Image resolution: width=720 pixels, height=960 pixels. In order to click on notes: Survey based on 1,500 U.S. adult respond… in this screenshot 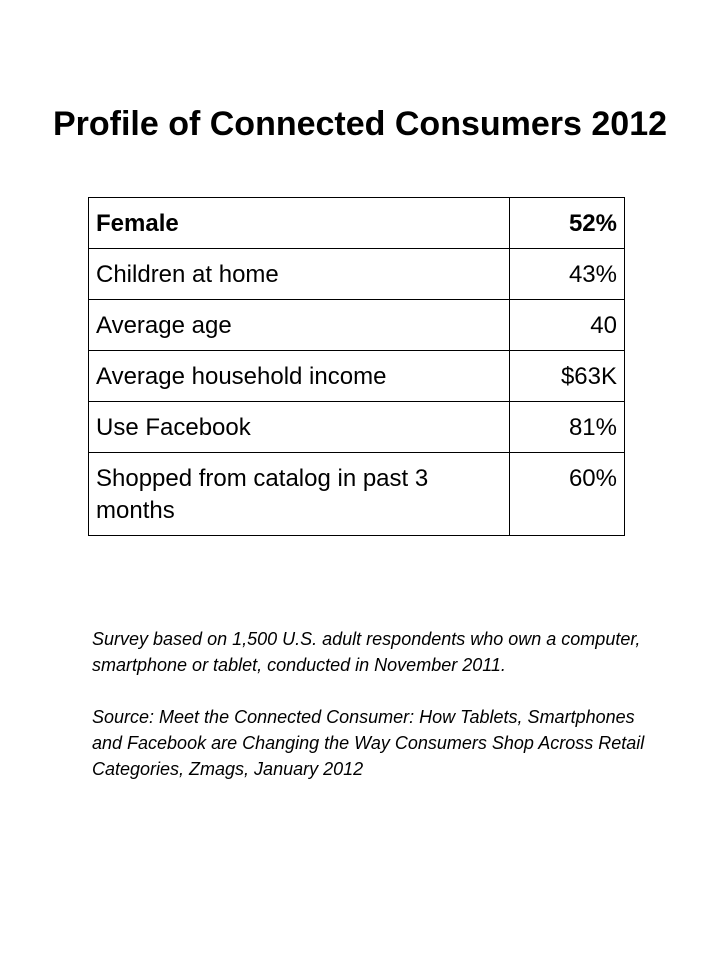, I will do `click(372, 717)`.